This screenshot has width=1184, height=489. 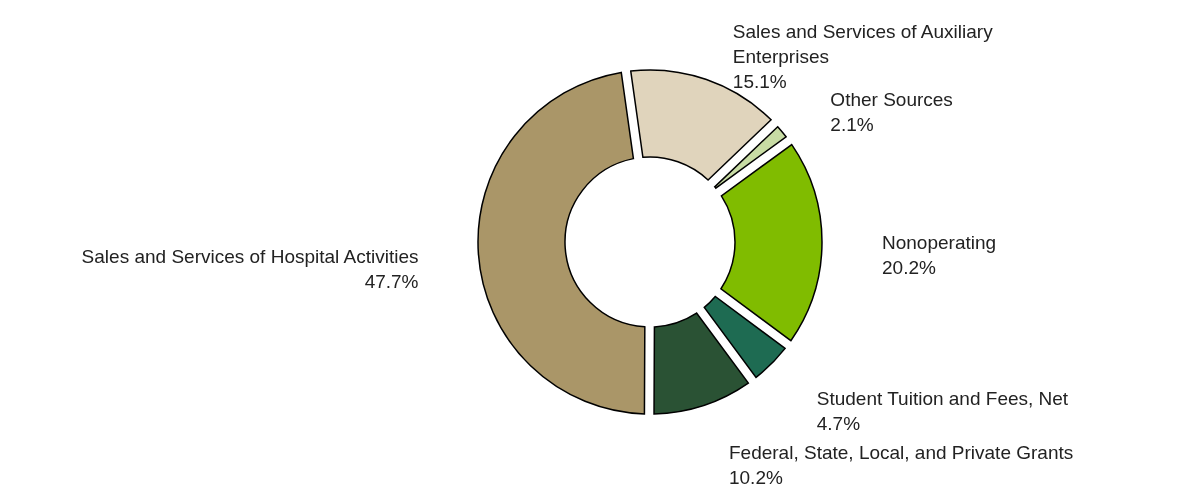 What do you see at coordinates (838, 424) in the screenshot?
I see `data-label: 4.7%` at bounding box center [838, 424].